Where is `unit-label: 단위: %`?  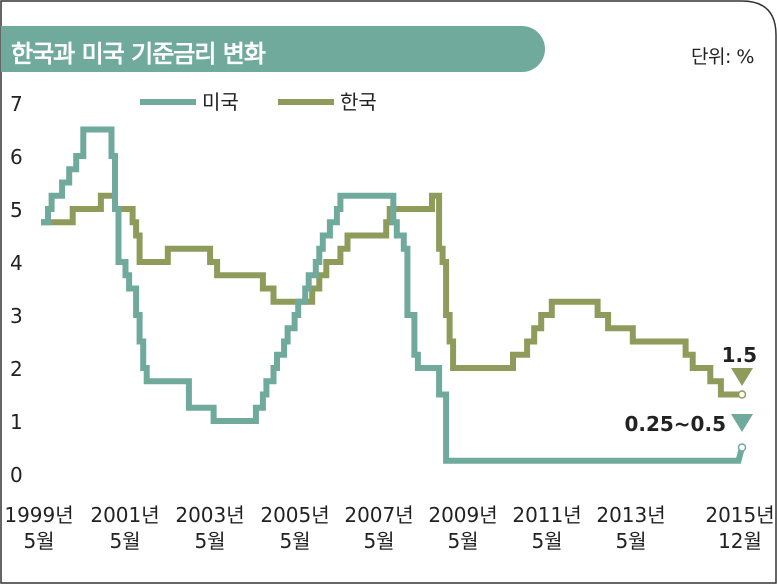
unit-label: 단위: % is located at coordinates (722, 57).